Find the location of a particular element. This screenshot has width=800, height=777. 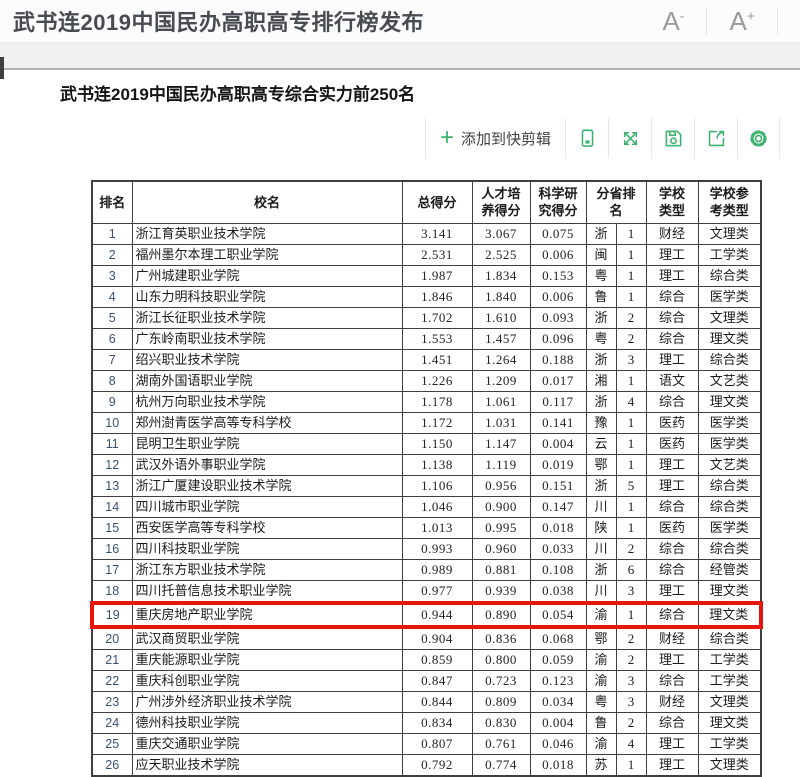

table-row: 9 杭州万向职业技术学院 1.178 1.061 0.117 浙 4 综合 理文类 is located at coordinates (426, 401).